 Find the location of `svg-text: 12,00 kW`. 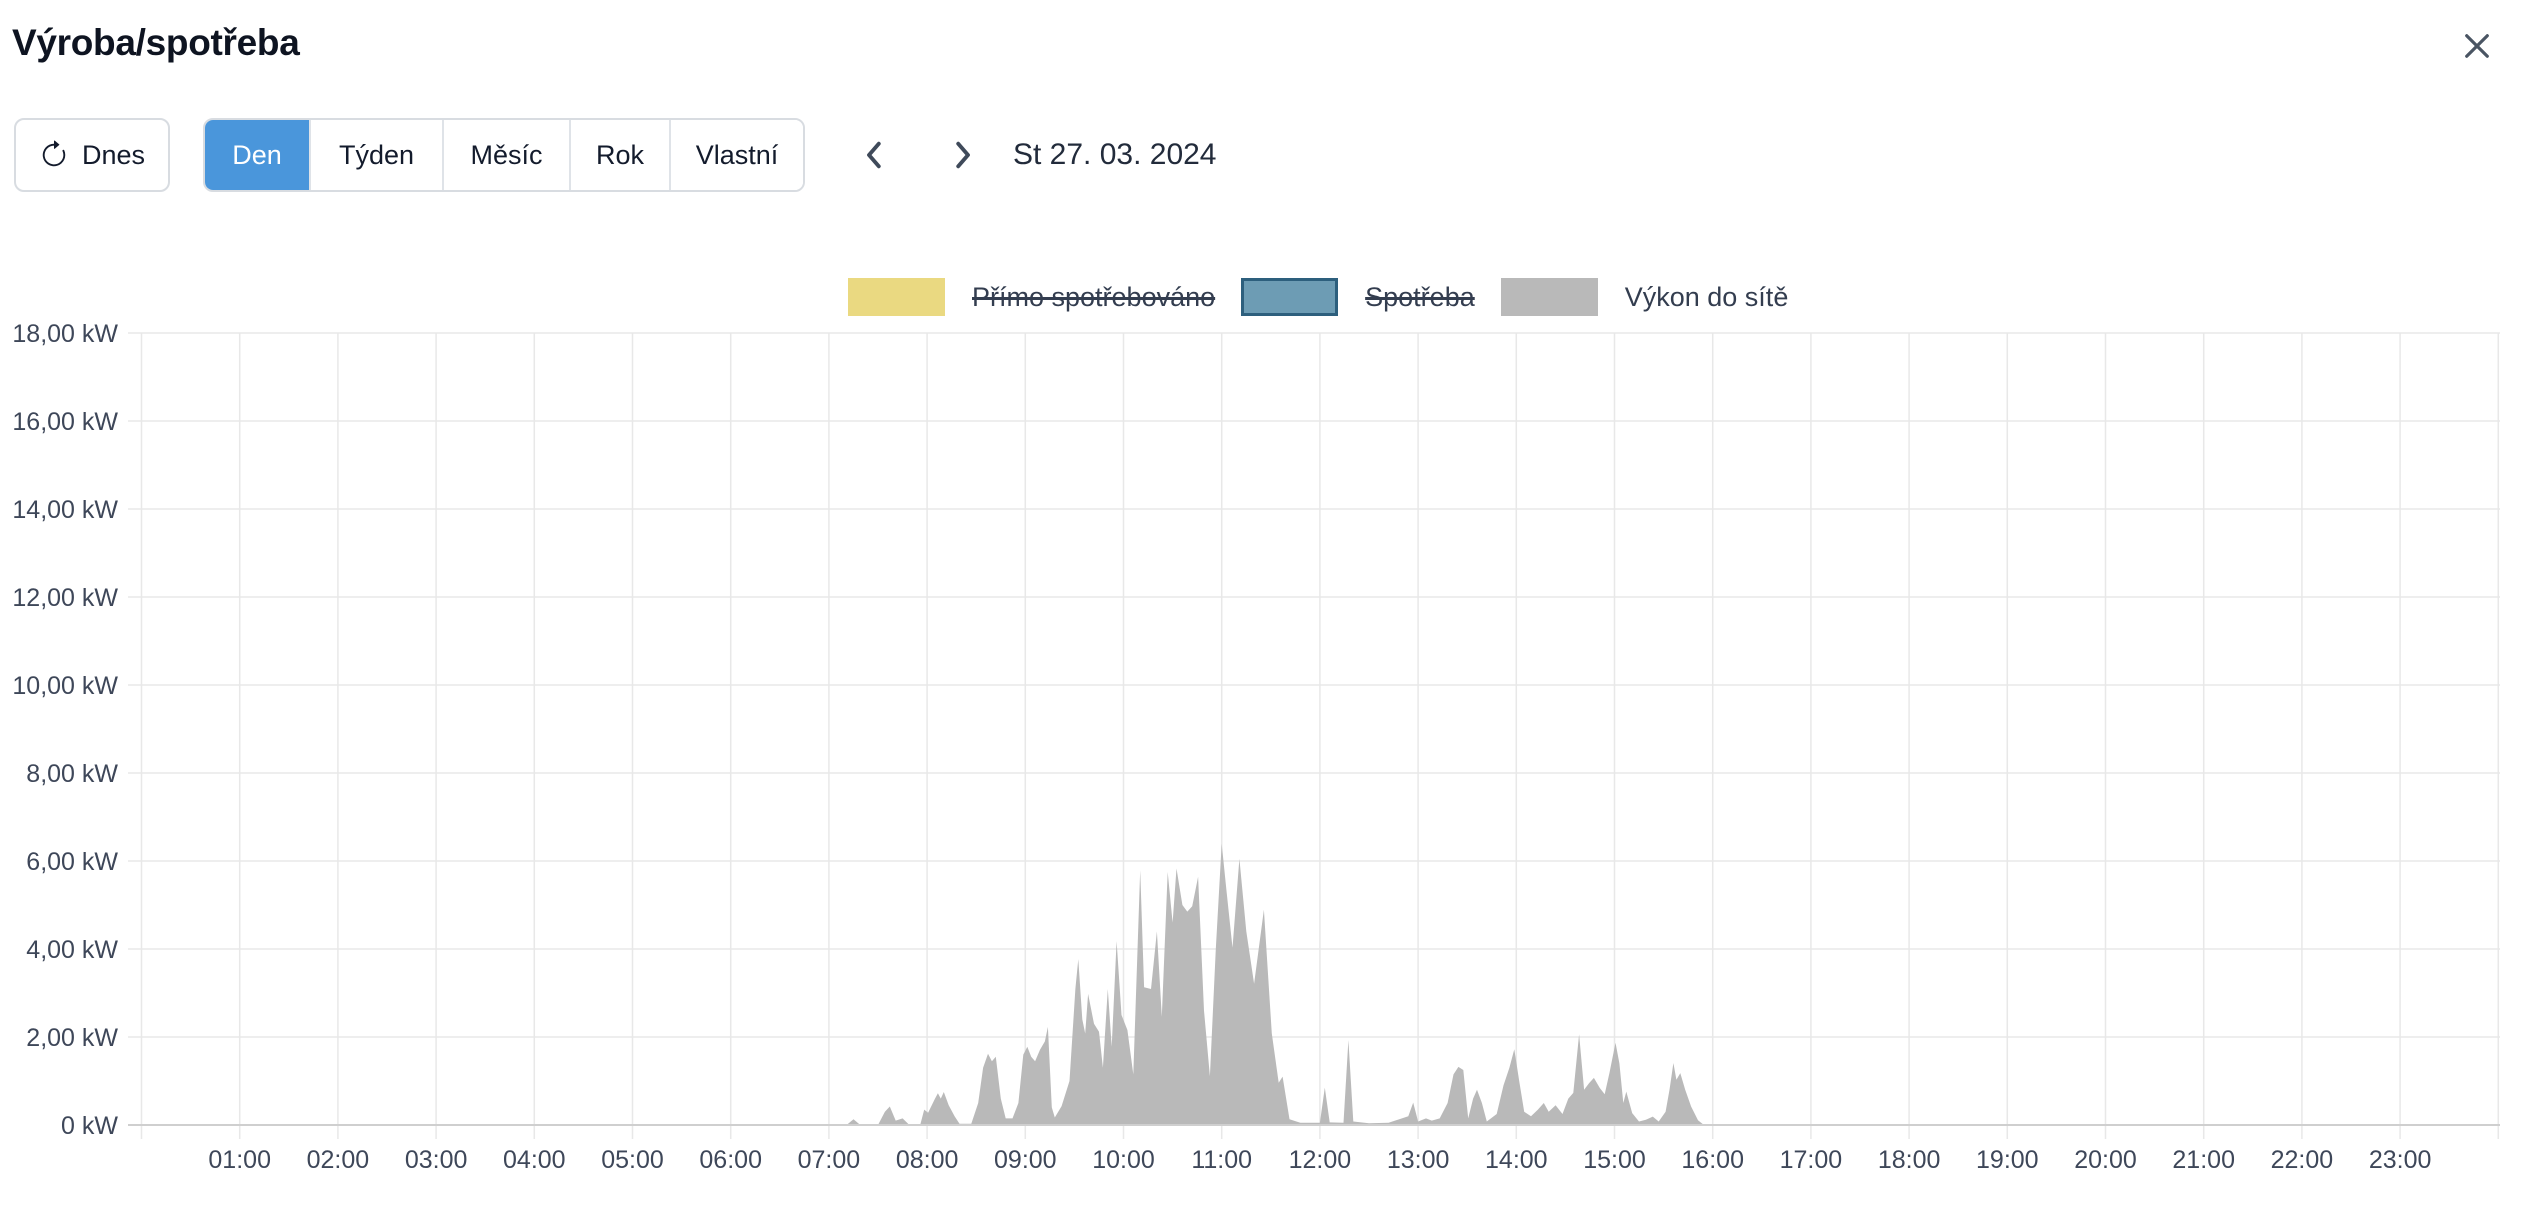

svg-text: 12,00 kW is located at coordinates (65, 598).